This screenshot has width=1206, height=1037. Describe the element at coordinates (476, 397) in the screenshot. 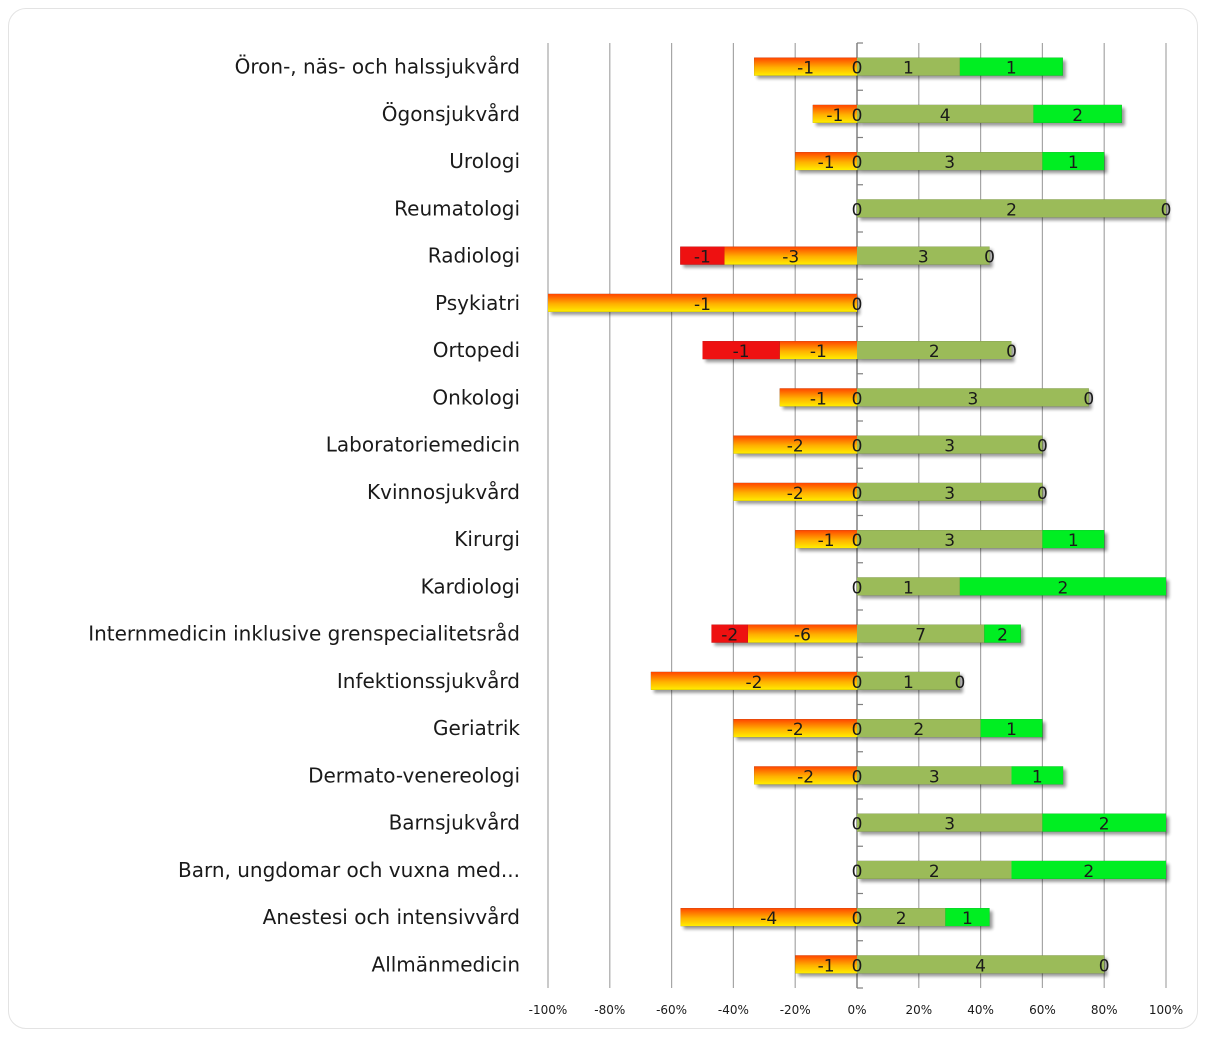

I see `category-label: Onkologi` at that location.